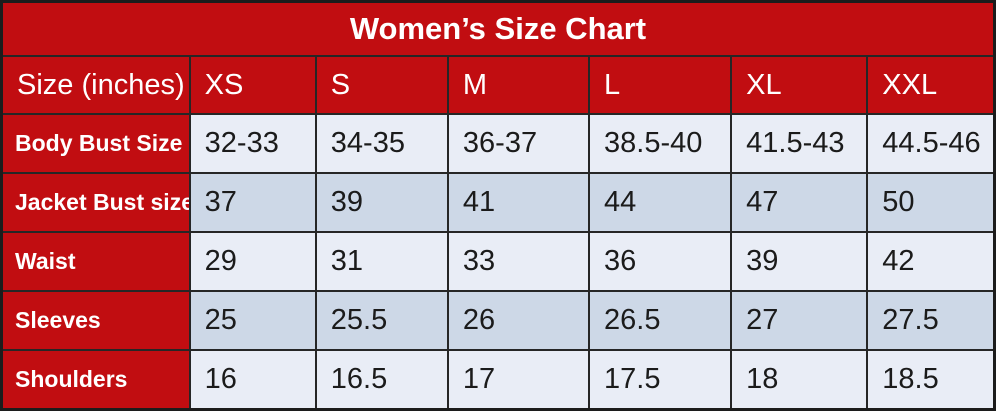  Describe the element at coordinates (931, 261) in the screenshot. I see `data-cell: 42` at that location.